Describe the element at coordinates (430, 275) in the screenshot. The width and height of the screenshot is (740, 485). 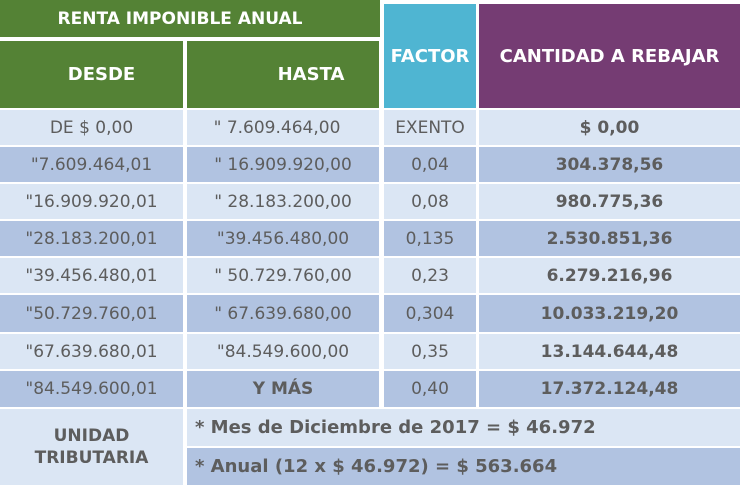
I see `row-factor: 0,23` at that location.